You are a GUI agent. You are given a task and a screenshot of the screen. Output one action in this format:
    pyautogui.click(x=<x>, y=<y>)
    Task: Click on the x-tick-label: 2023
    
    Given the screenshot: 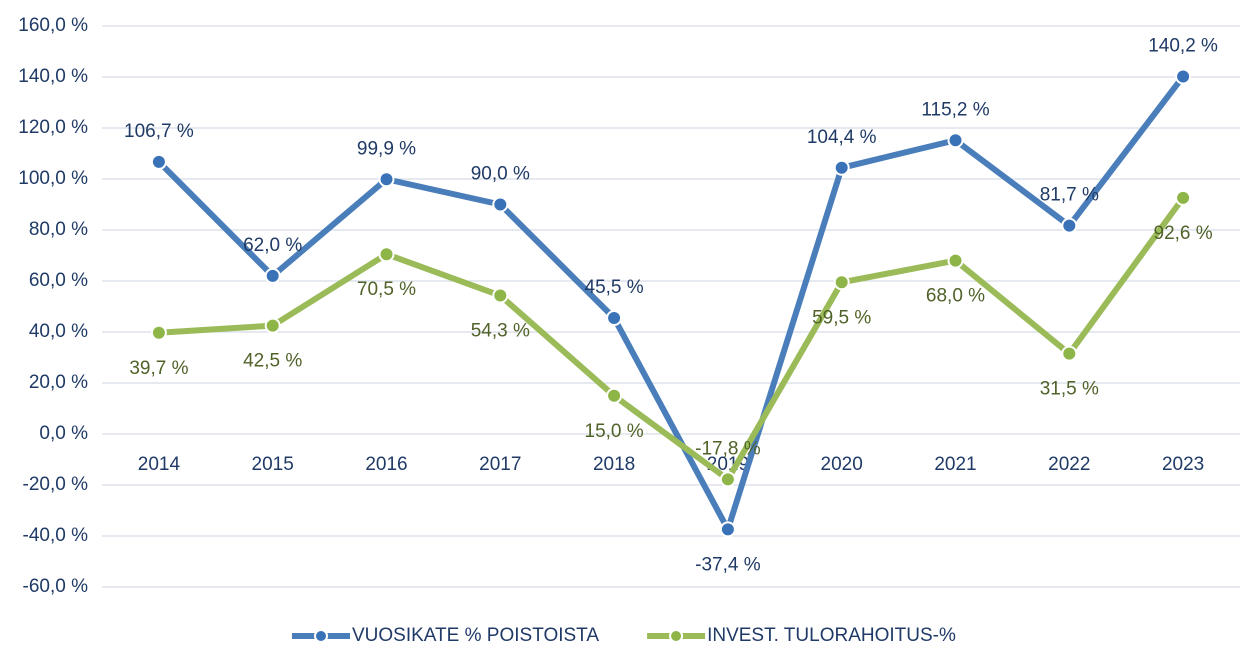 What is the action you would take?
    pyautogui.click(x=1183, y=464)
    